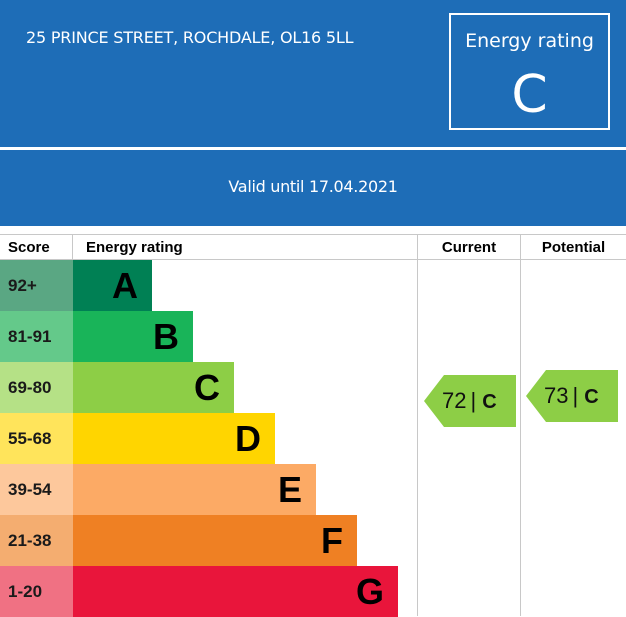 Image resolution: width=626 pixels, height=617 pixels. What do you see at coordinates (36, 336) in the screenshot?
I see `score-cell-b: 81-91` at bounding box center [36, 336].